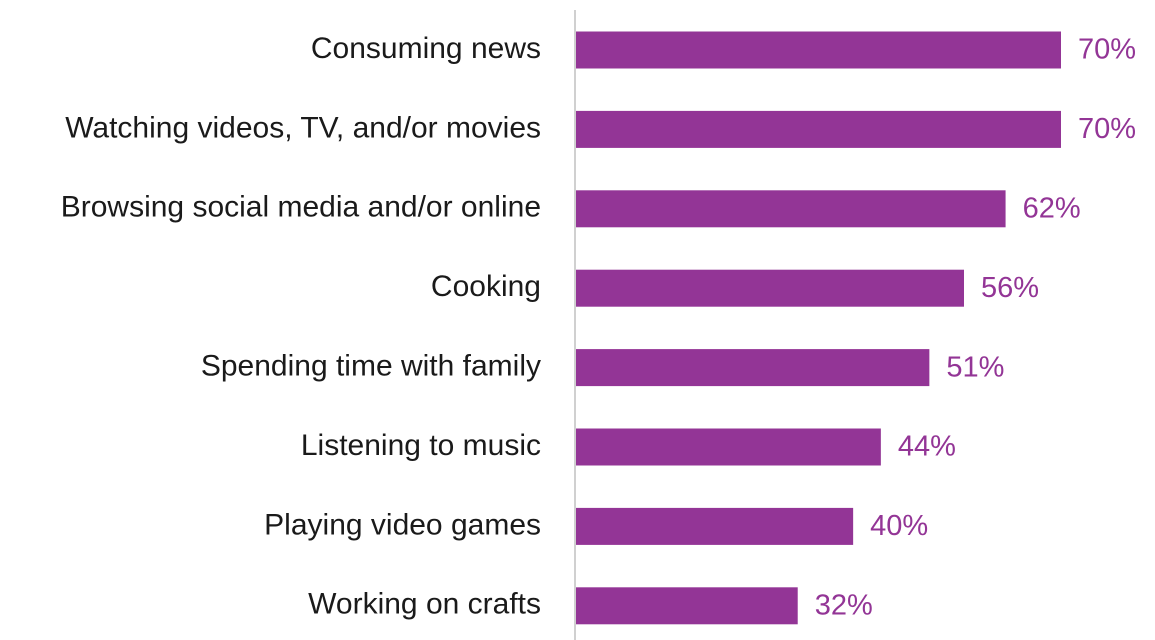  What do you see at coordinates (301, 207) in the screenshot?
I see `category-label: Browsing social media and/or online` at bounding box center [301, 207].